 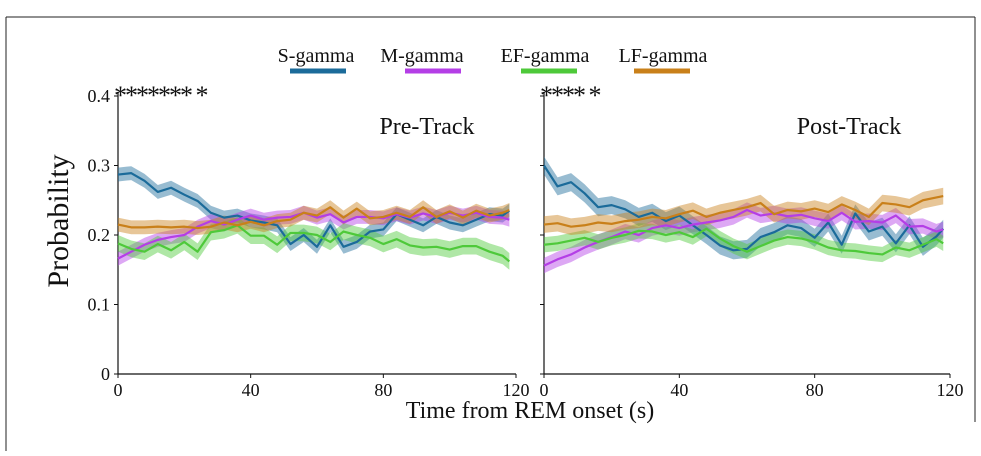 I want to click on legend-label-m-gamma: M-gamma, so click(x=421, y=56).